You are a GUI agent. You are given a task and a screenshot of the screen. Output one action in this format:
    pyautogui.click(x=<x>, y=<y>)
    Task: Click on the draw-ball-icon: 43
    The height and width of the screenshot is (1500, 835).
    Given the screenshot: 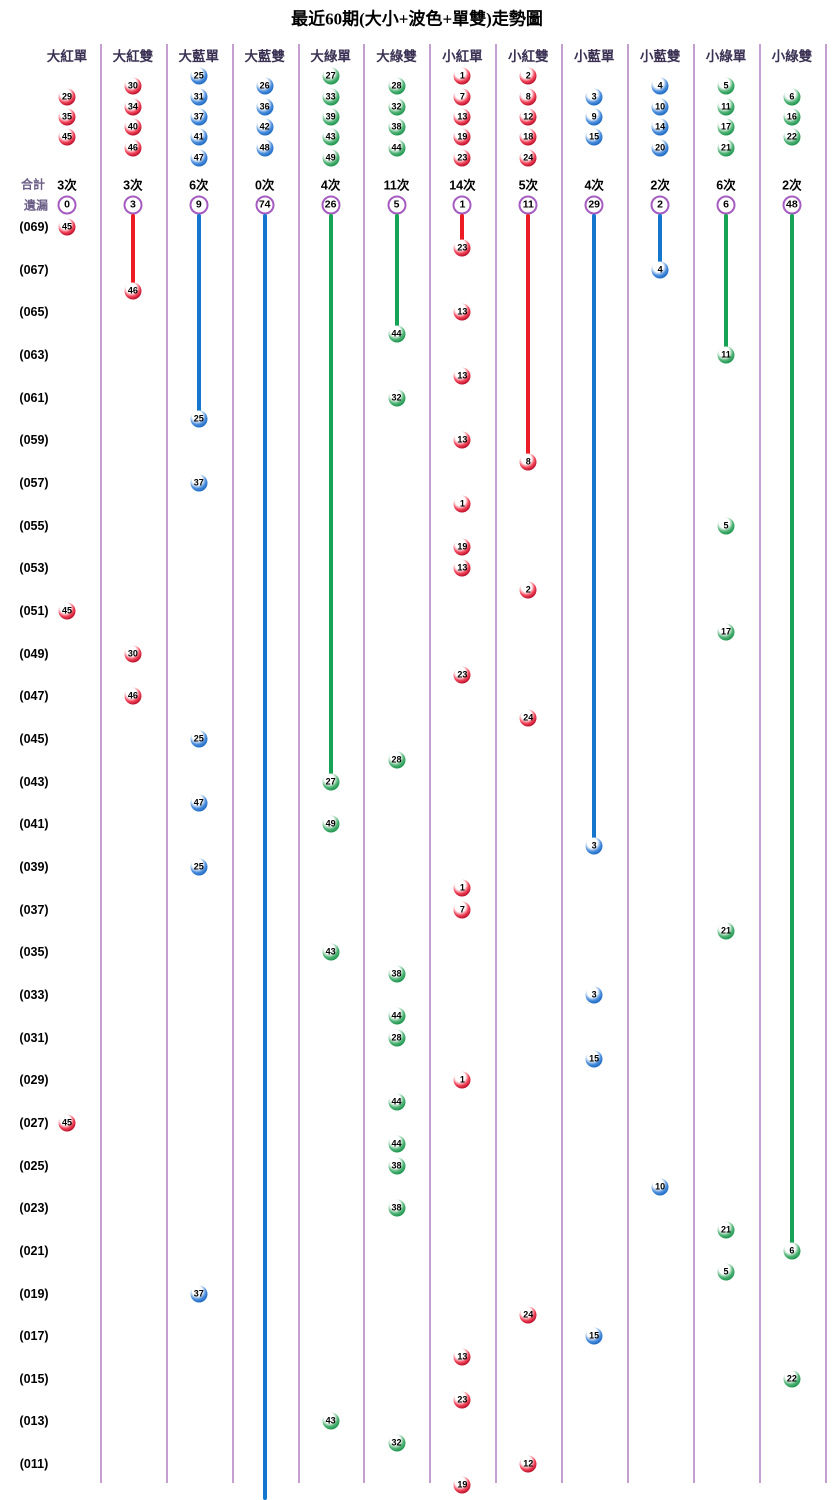 What is the action you would take?
    pyautogui.click(x=331, y=1421)
    